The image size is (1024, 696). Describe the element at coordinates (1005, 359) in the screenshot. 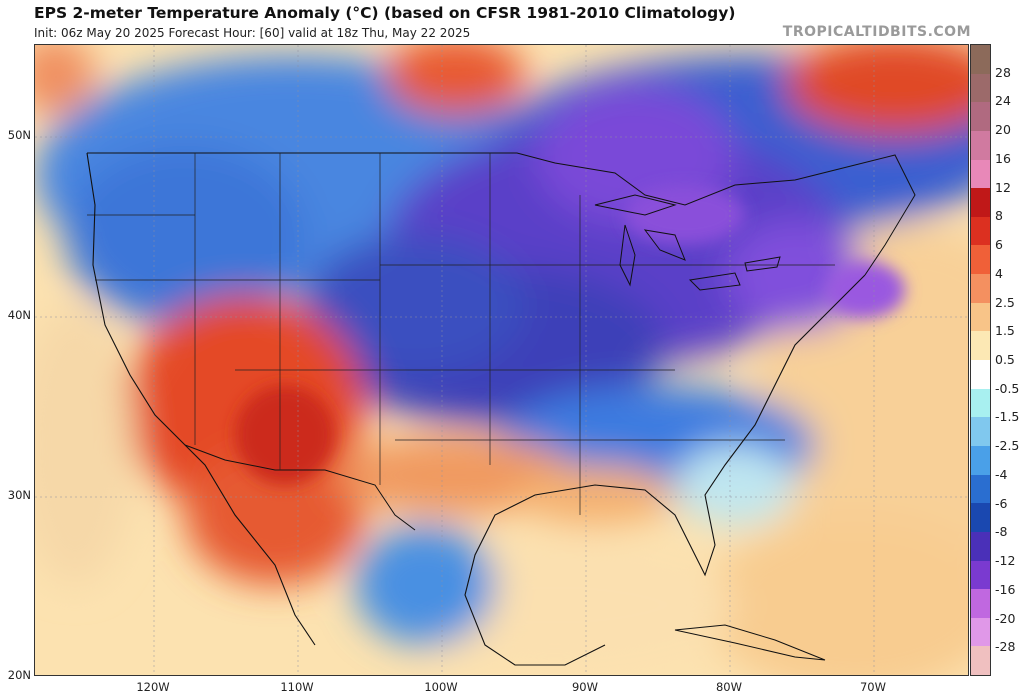

I see `colorbar-label: 0.5` at that location.